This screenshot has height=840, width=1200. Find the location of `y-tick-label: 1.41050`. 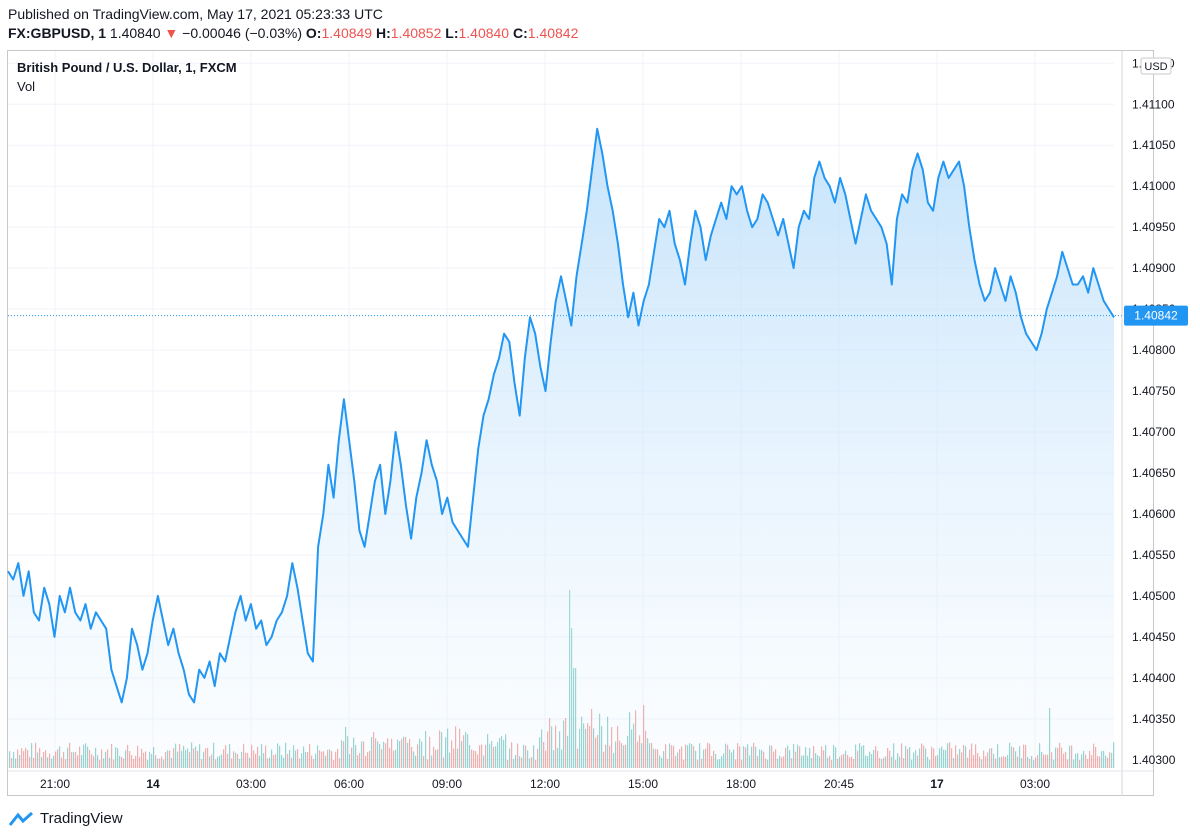

y-tick-label: 1.41050 is located at coordinates (1154, 145).